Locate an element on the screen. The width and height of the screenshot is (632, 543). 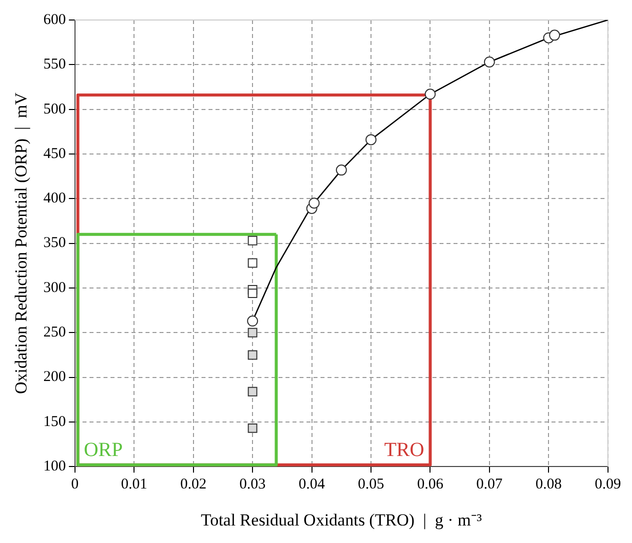
y-tick-label: 450 is located at coordinates (54, 154).